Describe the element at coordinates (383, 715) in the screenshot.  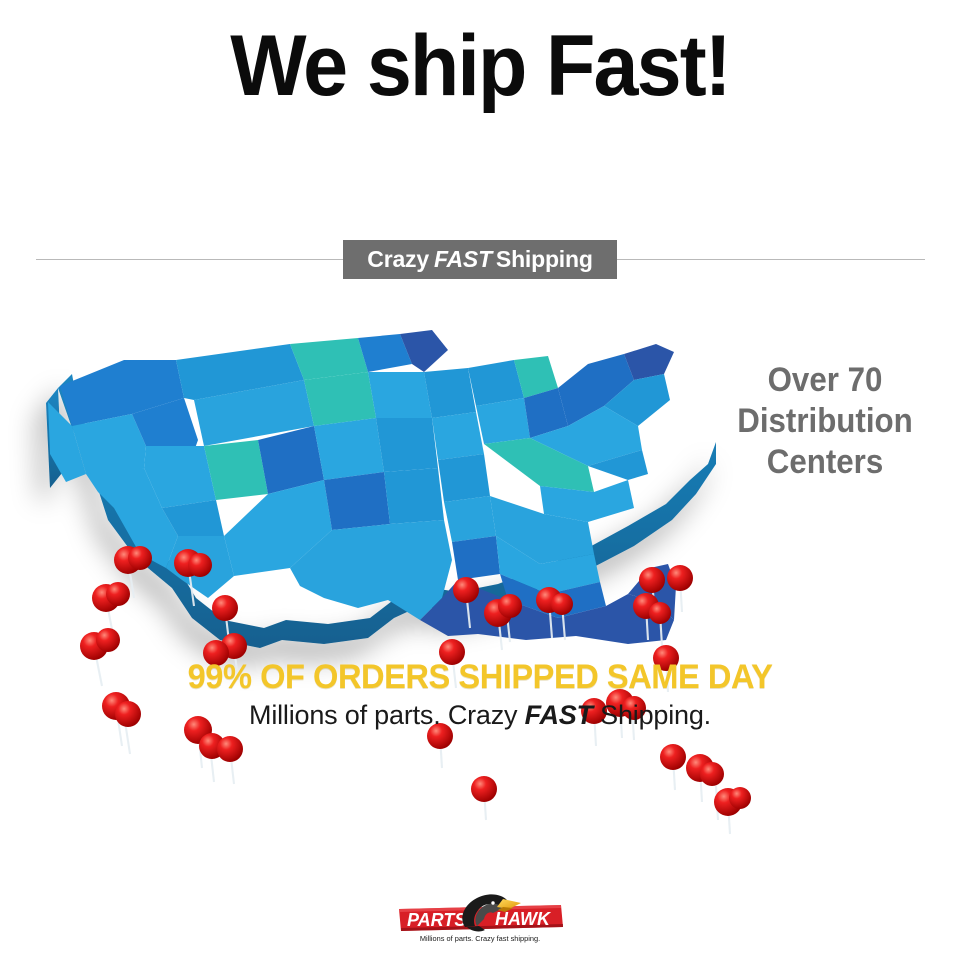
I see `subtitle-pre: Millions of parts. Crazy` at that location.